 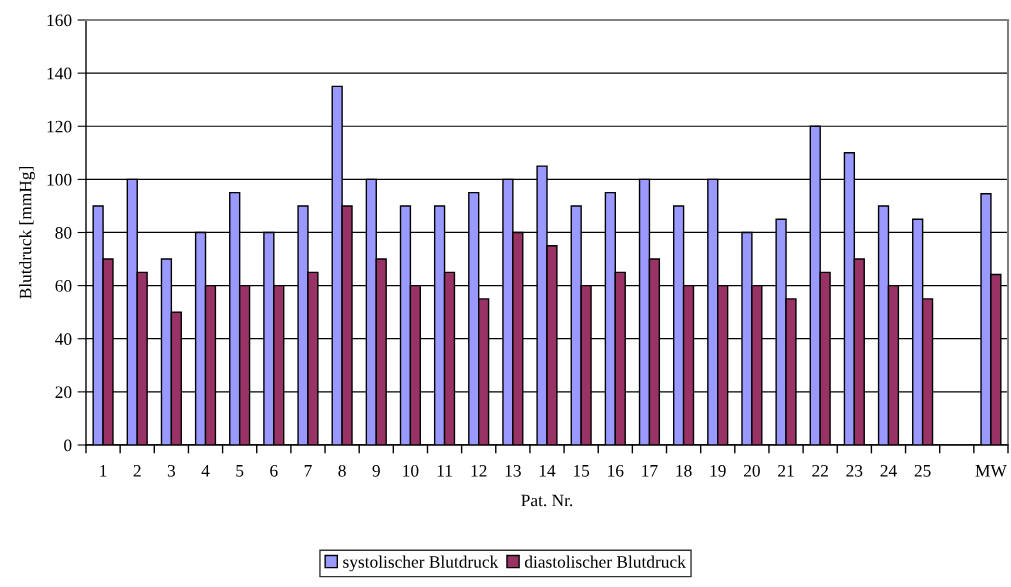 I want to click on legend-label: systolischer Blutdruck, so click(x=421, y=563).